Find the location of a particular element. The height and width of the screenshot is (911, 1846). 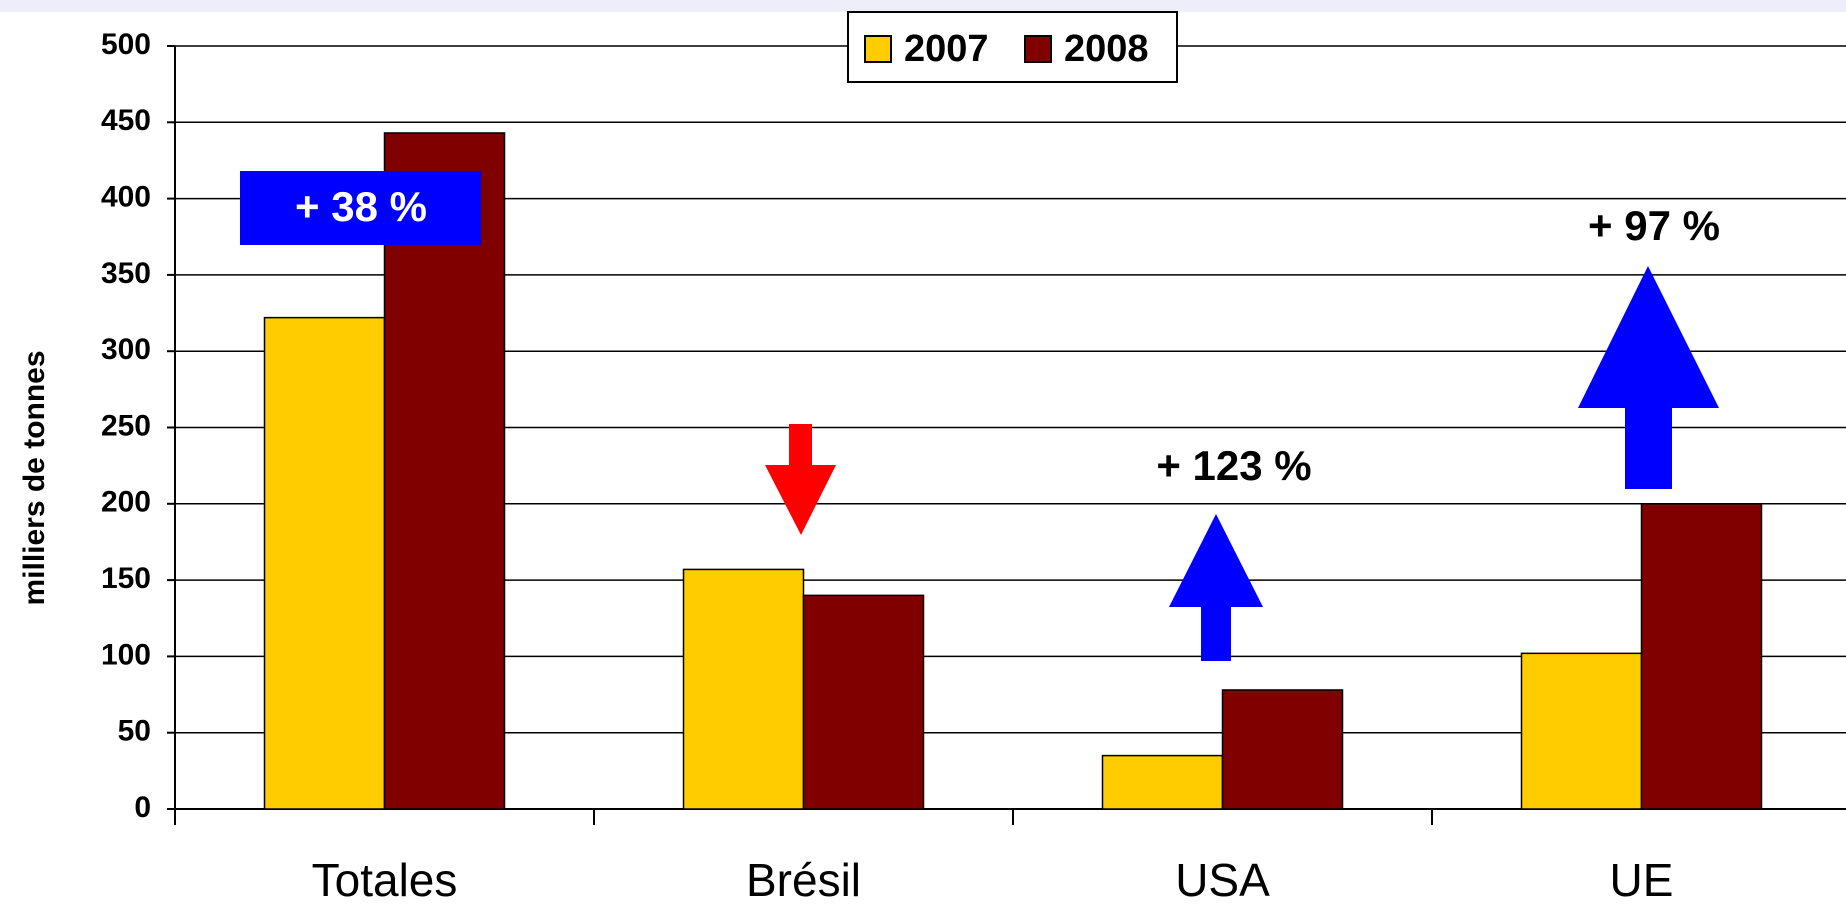

y-tick-label: 150 is located at coordinates (126, 578).